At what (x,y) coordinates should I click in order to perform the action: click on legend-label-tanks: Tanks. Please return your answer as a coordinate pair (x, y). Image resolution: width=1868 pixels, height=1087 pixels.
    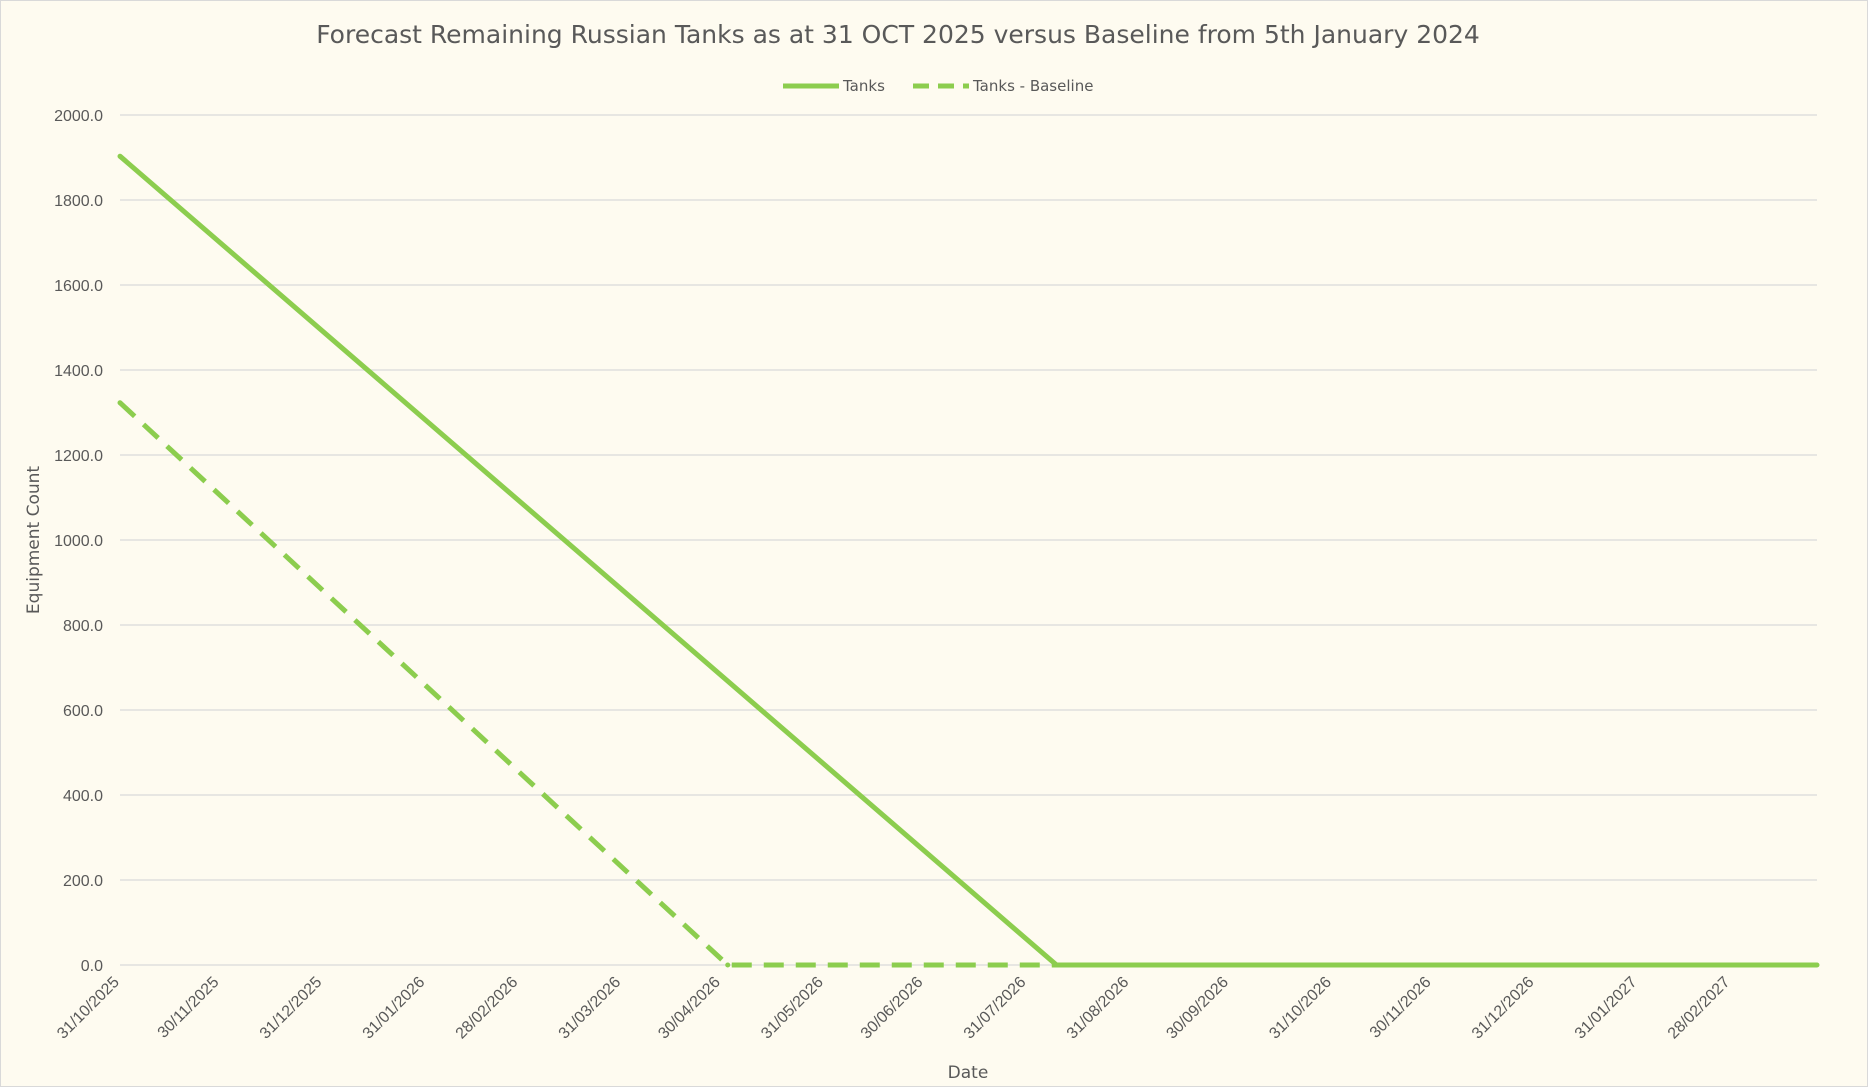
    Looking at the image, I should click on (863, 86).